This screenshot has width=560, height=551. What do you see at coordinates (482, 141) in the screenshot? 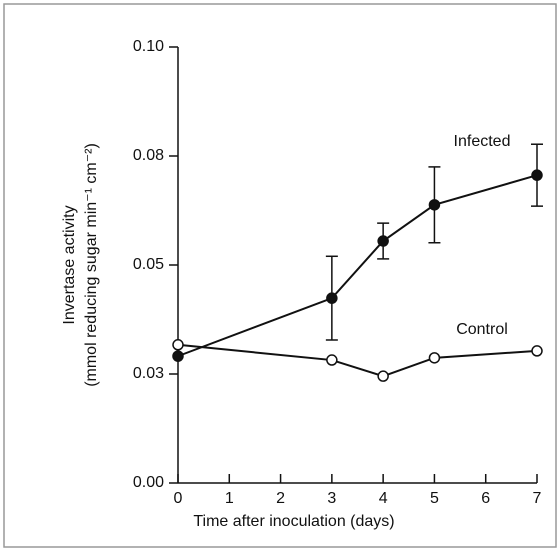
I see `series-label: Infected` at bounding box center [482, 141].